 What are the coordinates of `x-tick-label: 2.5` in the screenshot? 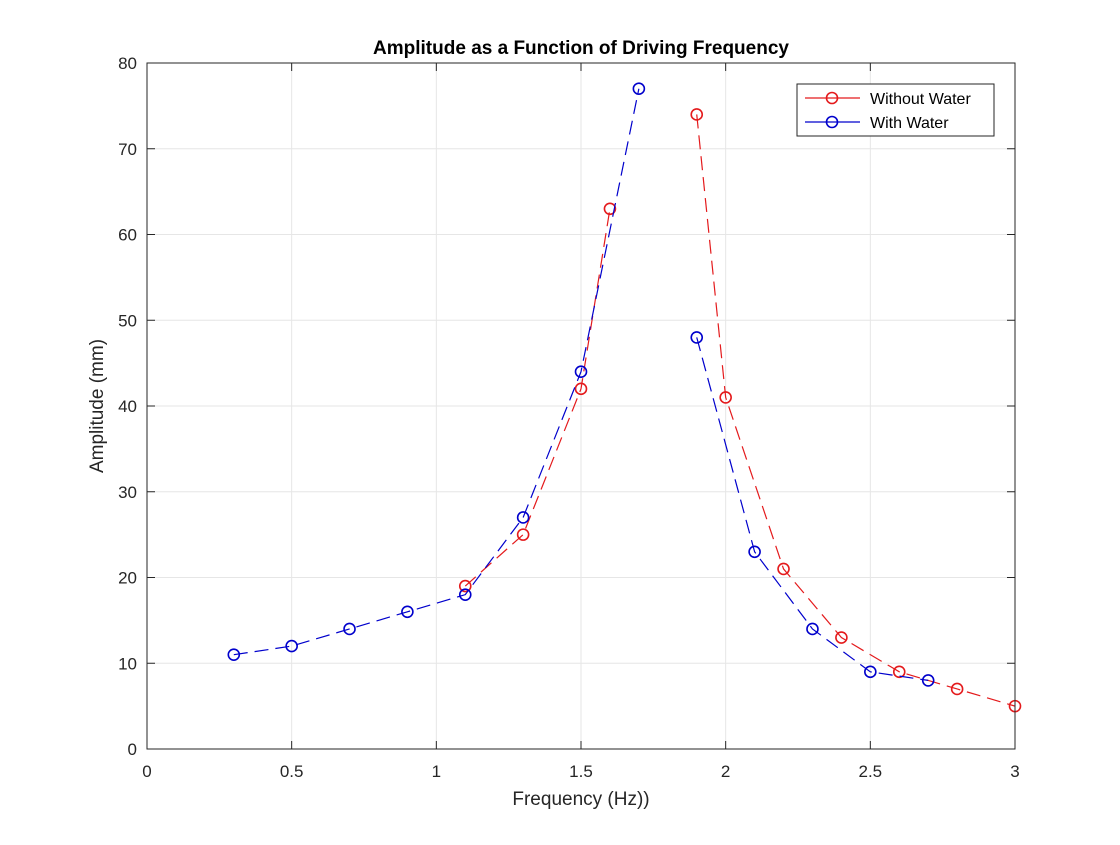 It's located at (871, 771).